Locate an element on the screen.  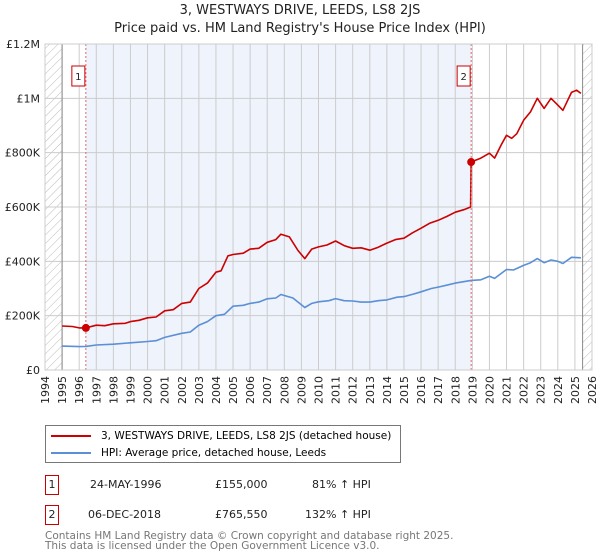
sale-annotation-label: 2 is located at coordinates (463, 77).